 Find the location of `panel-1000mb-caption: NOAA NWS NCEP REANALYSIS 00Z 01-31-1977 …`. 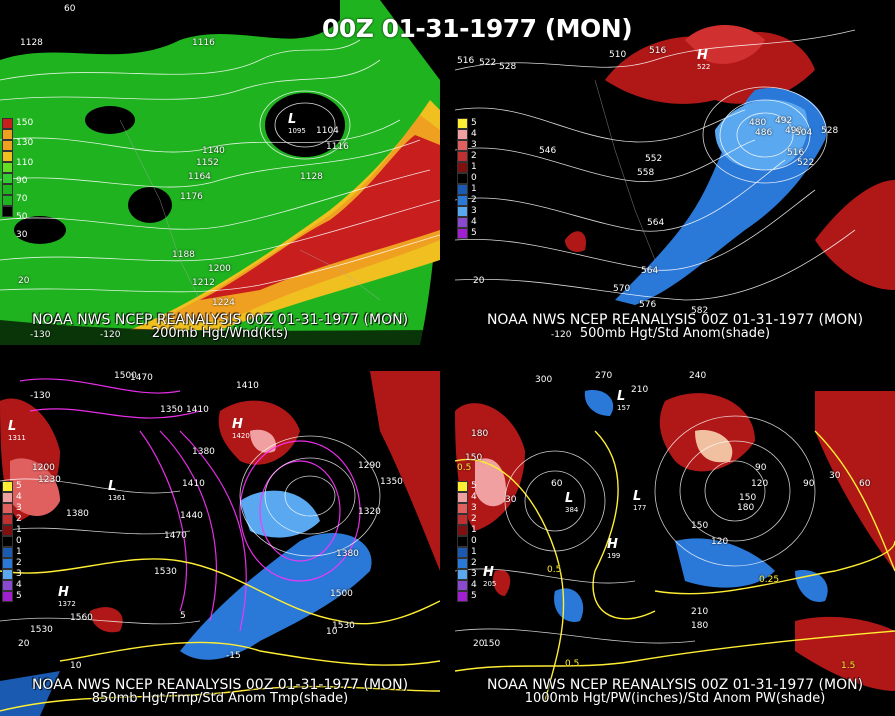

panel-1000mb-caption: NOAA NWS NCEP REANALYSIS 00Z 01-31-1977 … is located at coordinates (675, 691).